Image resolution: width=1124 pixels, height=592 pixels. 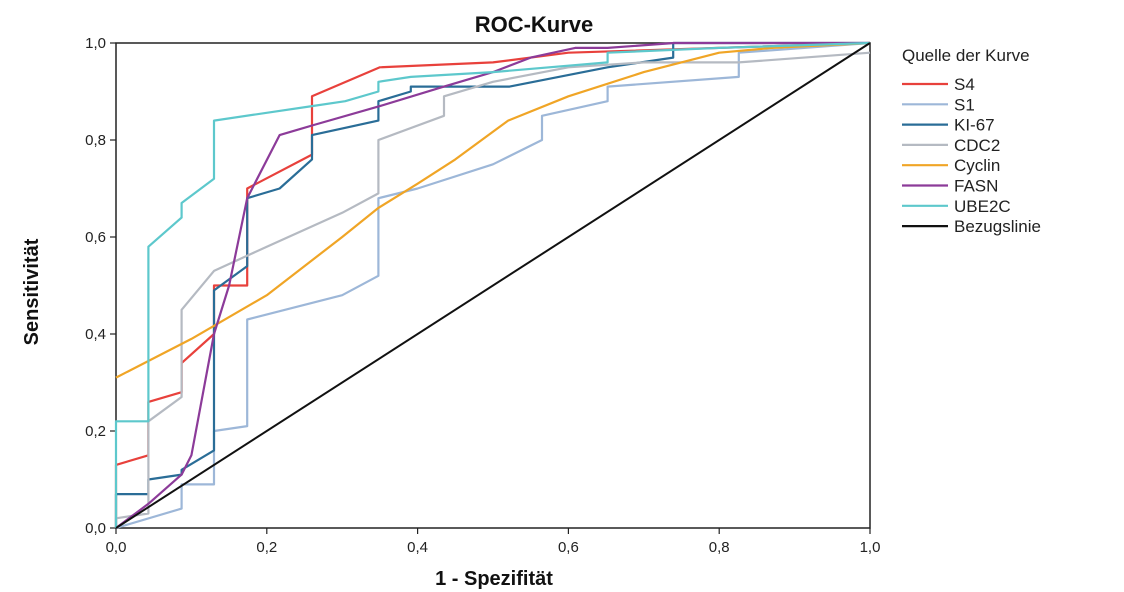 What do you see at coordinates (977, 145) in the screenshot?
I see `legend-item-cdc2: CDC2` at bounding box center [977, 145].